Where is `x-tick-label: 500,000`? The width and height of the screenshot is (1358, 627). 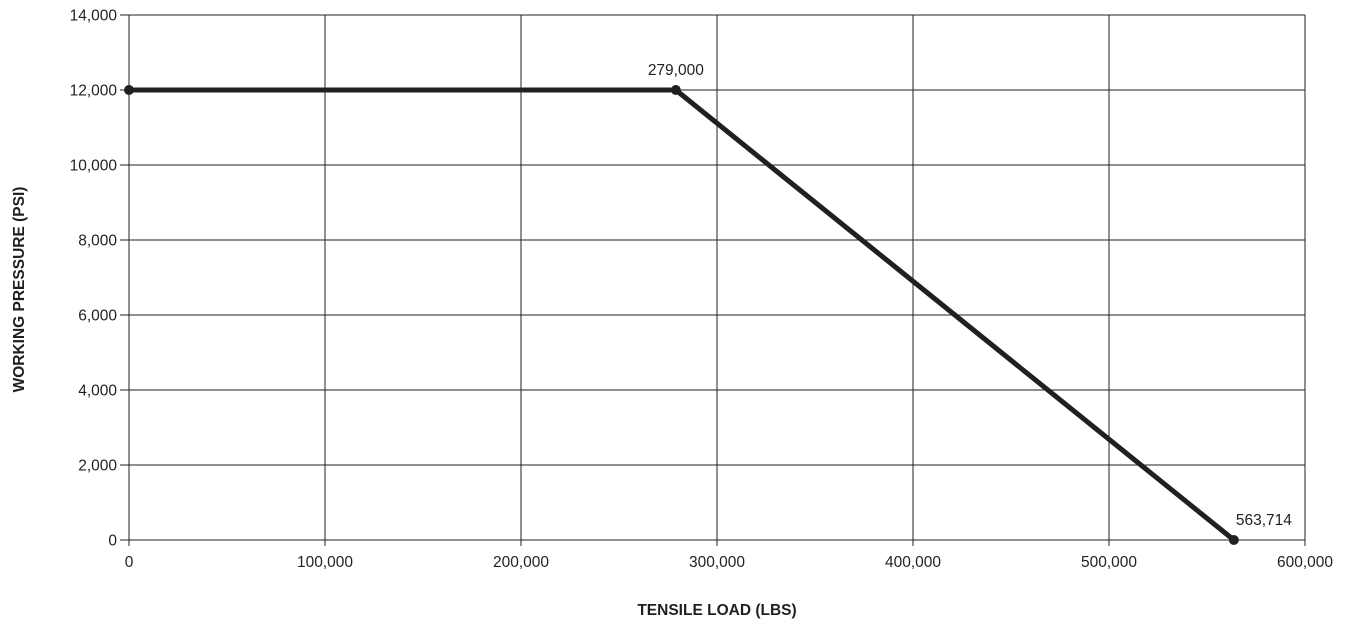 x-tick-label: 500,000 is located at coordinates (1109, 562).